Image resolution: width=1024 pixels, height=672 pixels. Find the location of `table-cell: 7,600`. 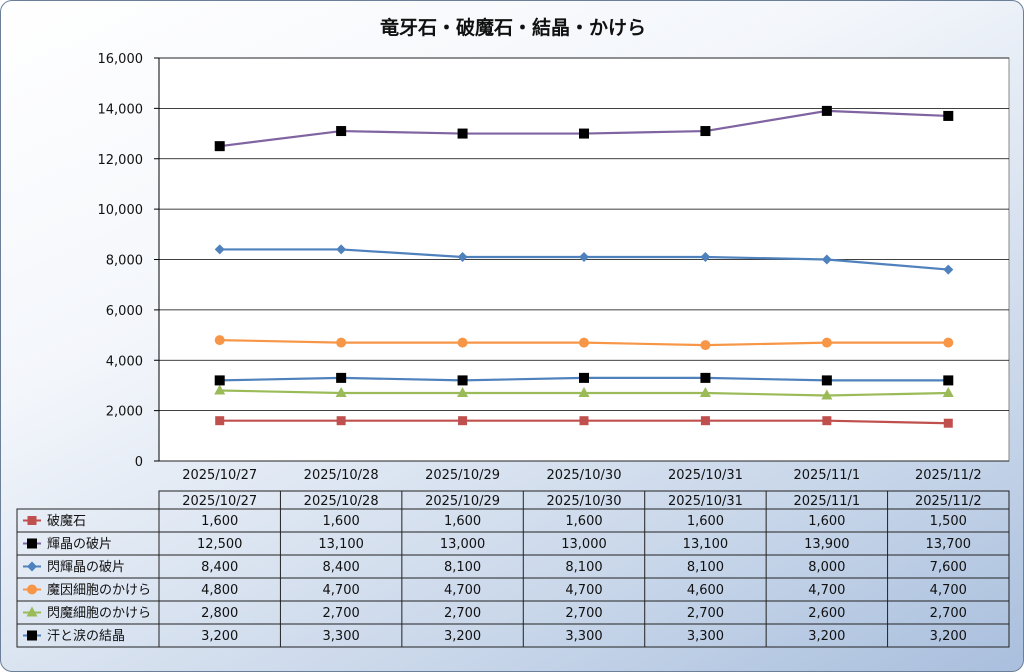

table-cell: 7,600 is located at coordinates (948, 567).